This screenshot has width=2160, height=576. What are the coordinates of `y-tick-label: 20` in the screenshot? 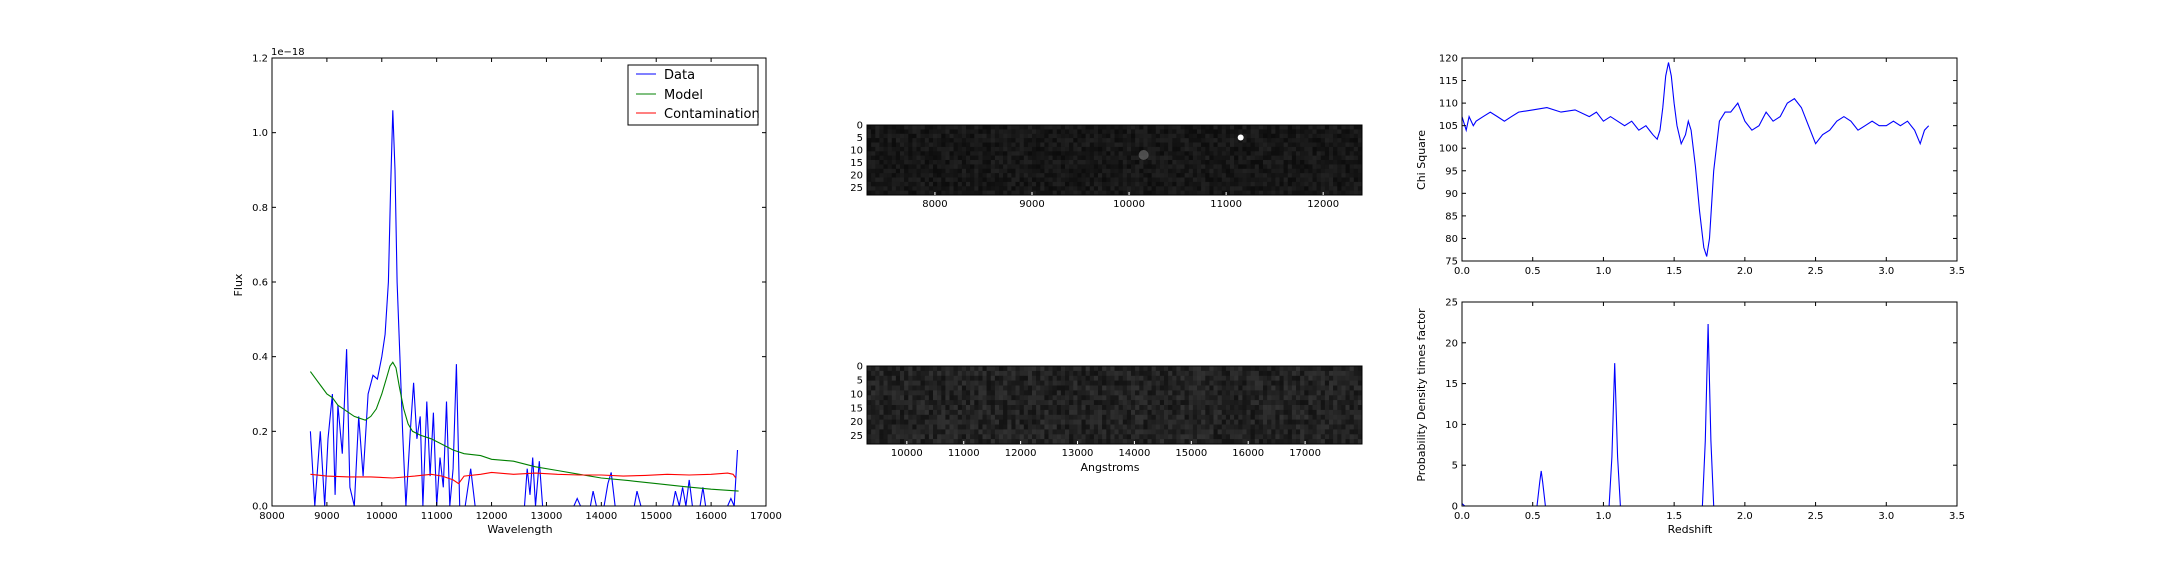 It's located at (856, 422).